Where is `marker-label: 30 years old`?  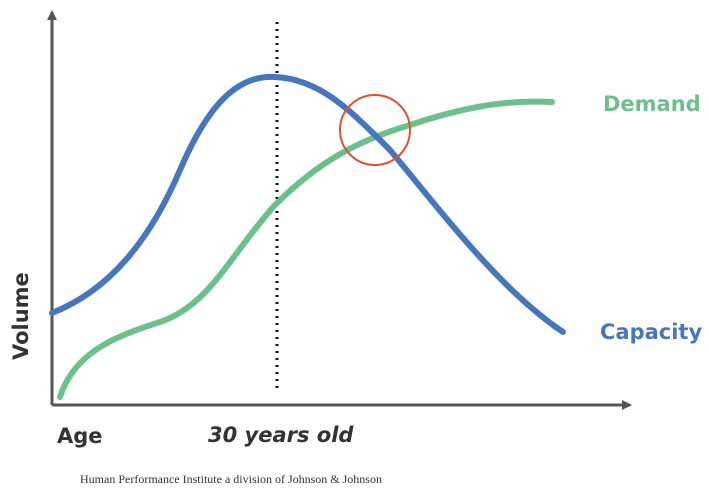
marker-label: 30 years old is located at coordinates (281, 435).